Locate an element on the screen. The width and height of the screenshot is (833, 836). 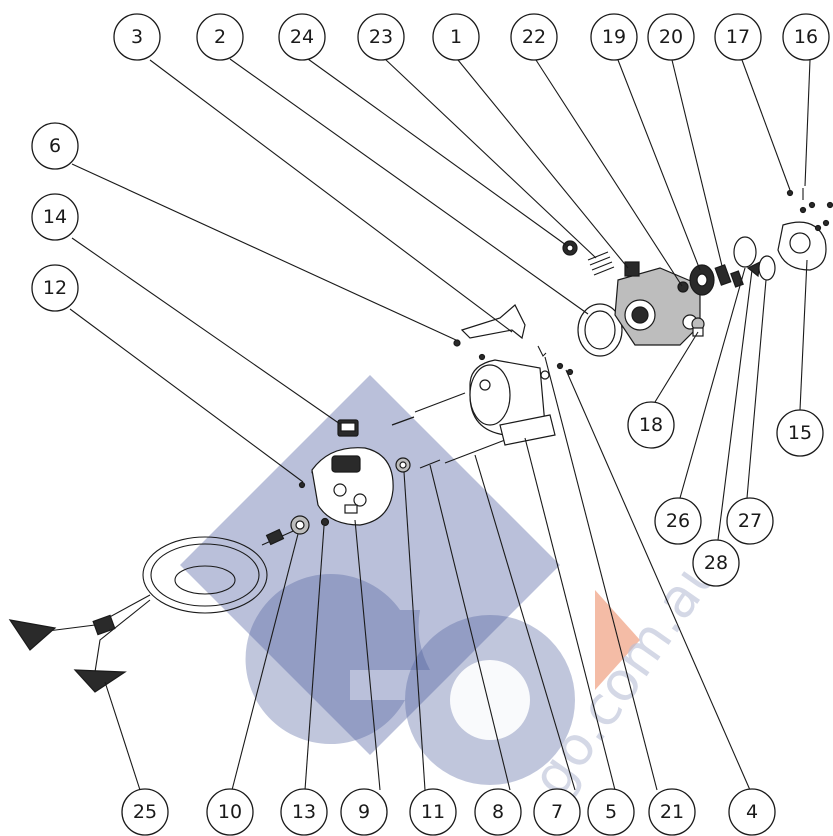
callout-2: 2 is located at coordinates (220, 37).